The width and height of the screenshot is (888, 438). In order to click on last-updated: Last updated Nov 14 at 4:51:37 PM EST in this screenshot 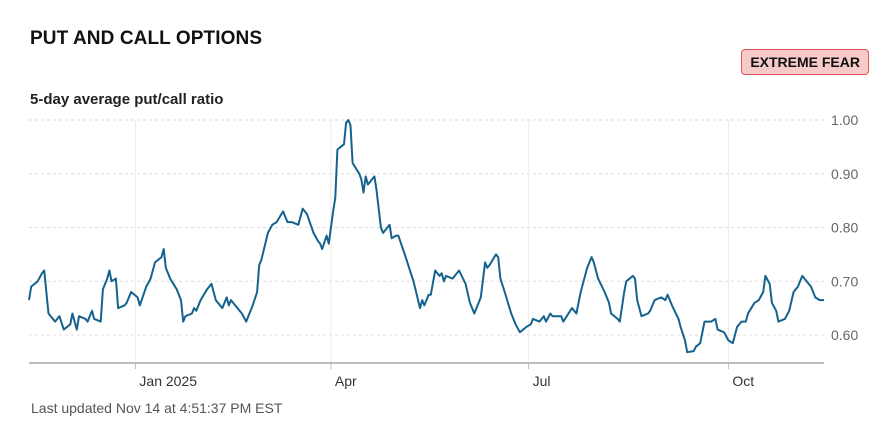, I will do `click(157, 408)`.